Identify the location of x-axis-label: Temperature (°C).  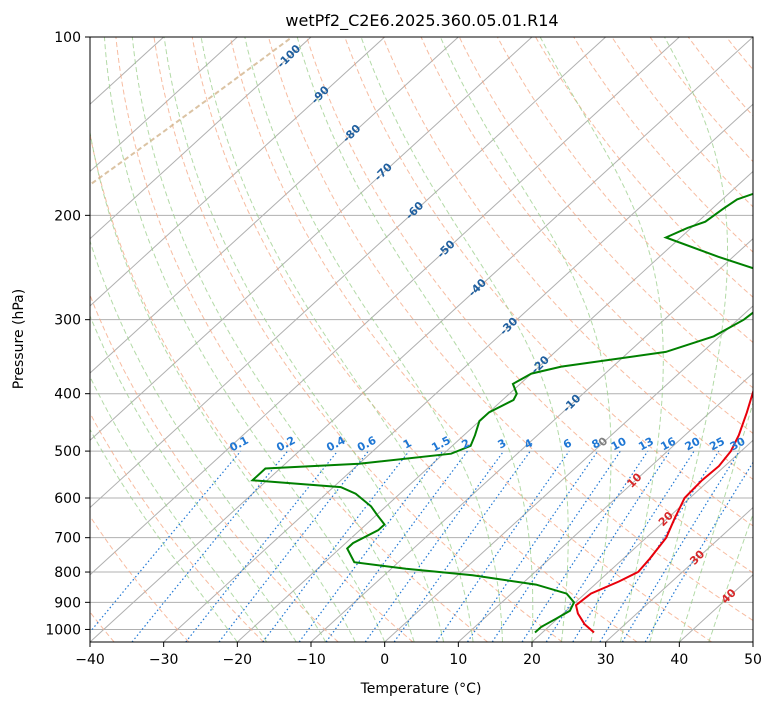
(421, 689).